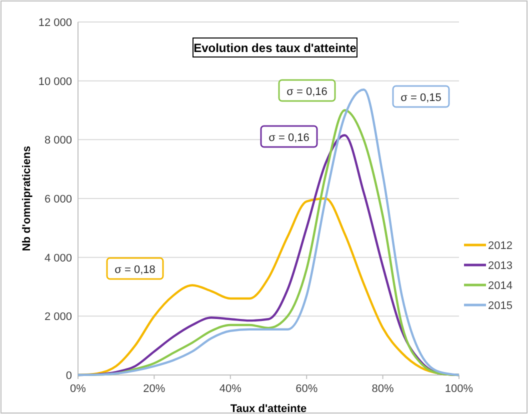  What do you see at coordinates (58, 200) in the screenshot?
I see `y-tick-label: 6 000` at bounding box center [58, 200].